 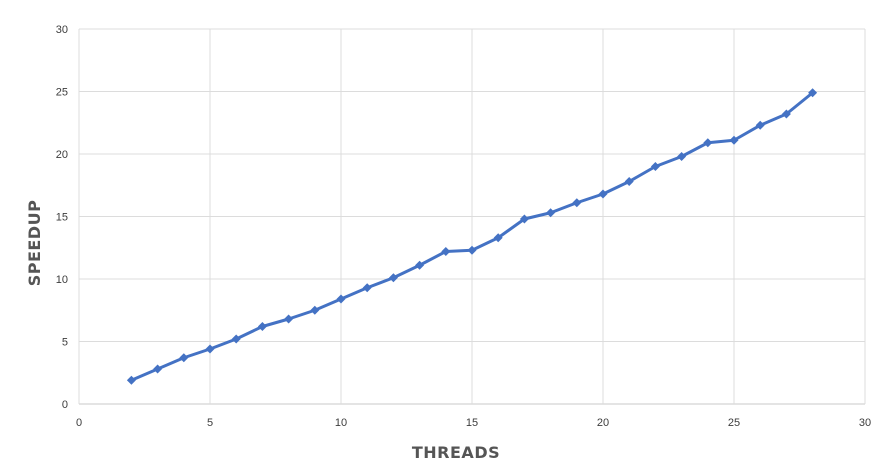 What do you see at coordinates (734, 423) in the screenshot?
I see `x-tick-label: 25` at bounding box center [734, 423].